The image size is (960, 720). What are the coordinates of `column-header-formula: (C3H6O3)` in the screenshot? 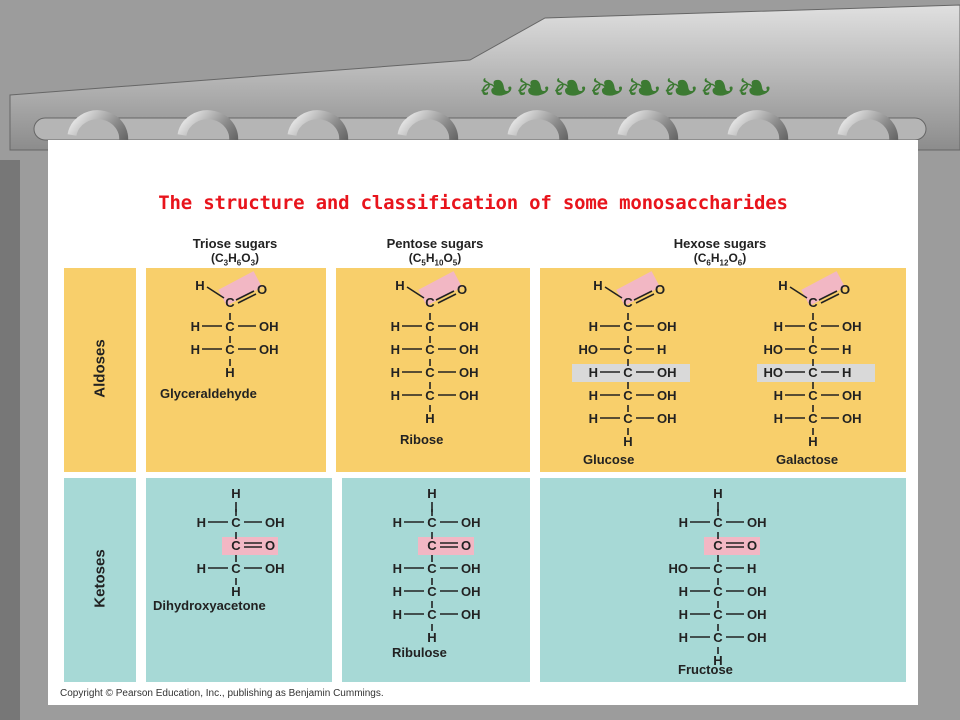 It's located at (235, 259).